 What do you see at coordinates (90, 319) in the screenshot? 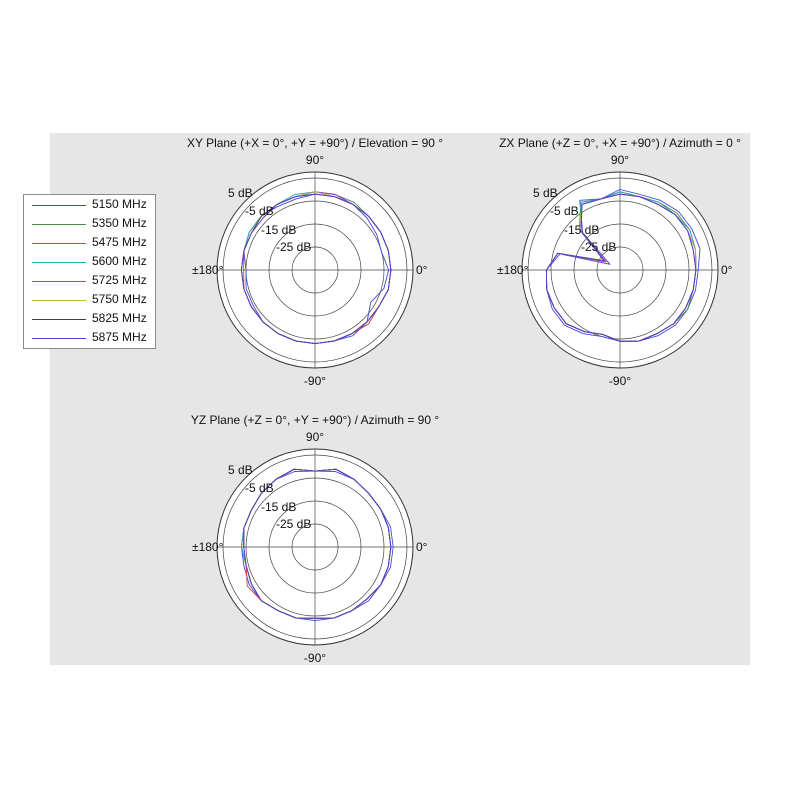
I see `legend-item: 5825 MHz` at bounding box center [90, 319].